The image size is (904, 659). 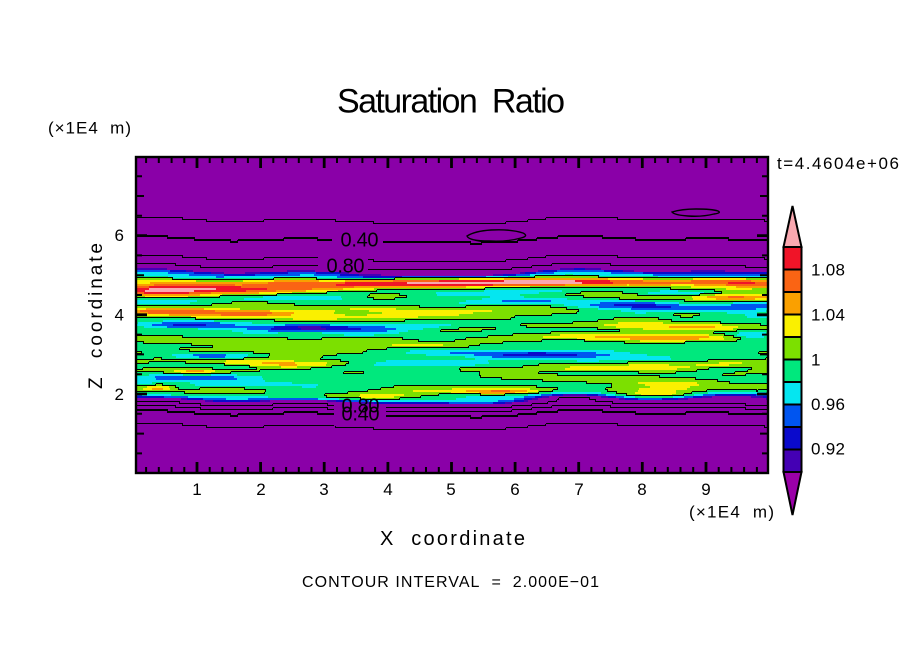 What do you see at coordinates (451, 102) in the screenshot?
I see `svg-text: Saturation Ratio` at bounding box center [451, 102].